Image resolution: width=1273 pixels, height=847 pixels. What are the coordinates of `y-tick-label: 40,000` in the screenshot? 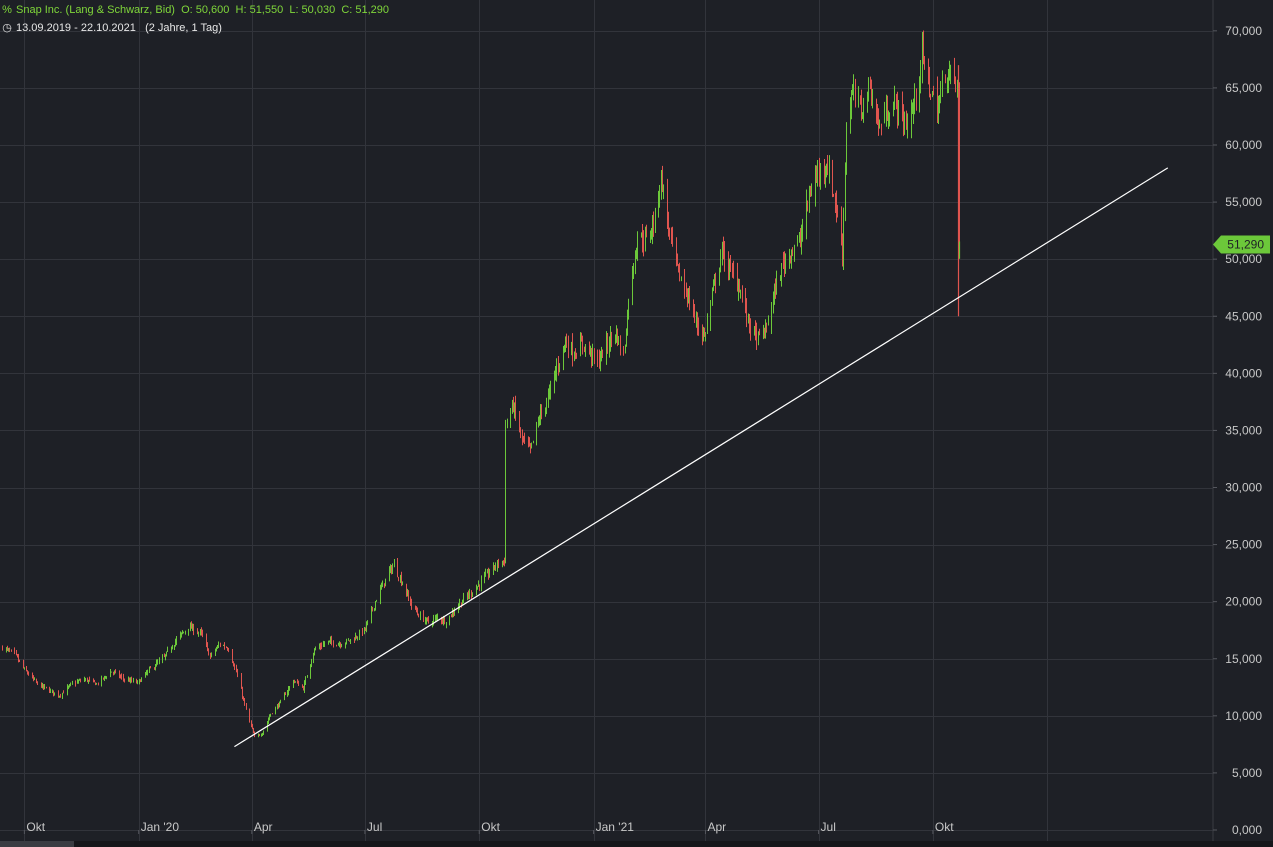 It's located at (1243, 373).